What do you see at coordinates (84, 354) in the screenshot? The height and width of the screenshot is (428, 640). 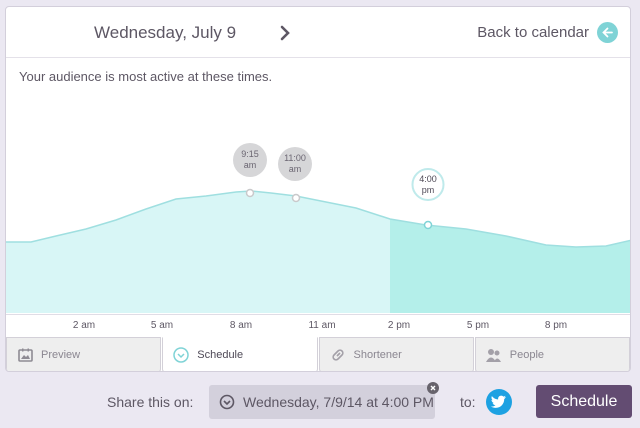 I see `tab-preview: Preview` at bounding box center [84, 354].